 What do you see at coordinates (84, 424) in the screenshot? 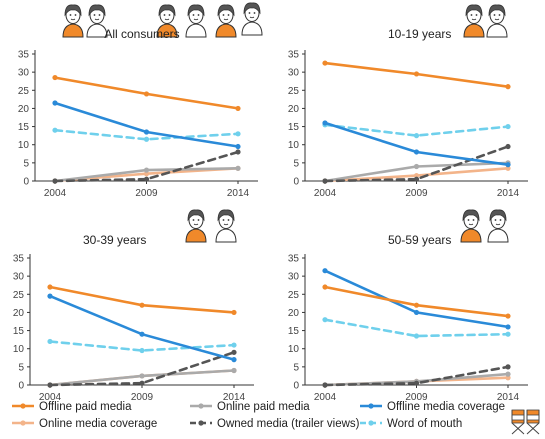
I see `legend-item-online-coverage: Online media coverage` at bounding box center [84, 424].